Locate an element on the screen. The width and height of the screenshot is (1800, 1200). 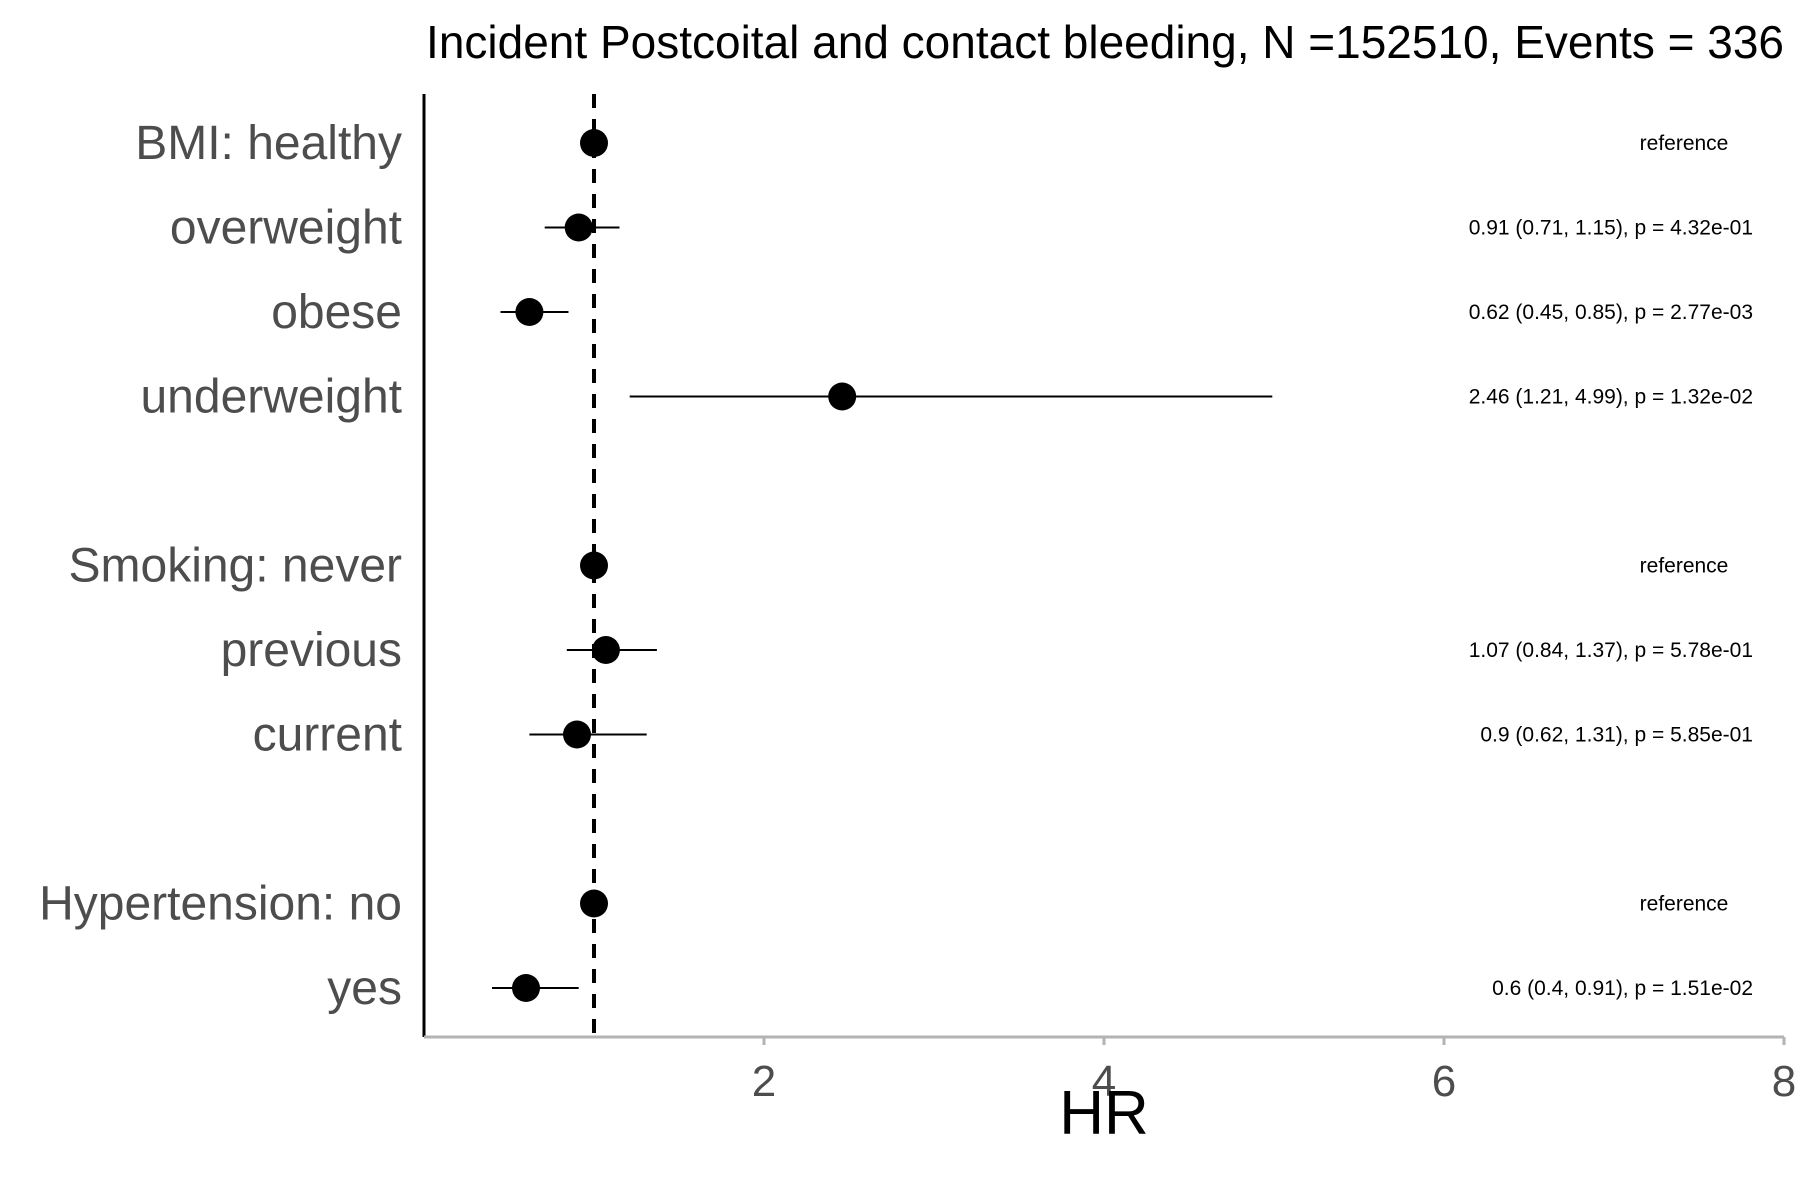
estimate-annotation: 0.9 (0.62, 1.31), p = 5.85e-01 is located at coordinates (1616, 735).